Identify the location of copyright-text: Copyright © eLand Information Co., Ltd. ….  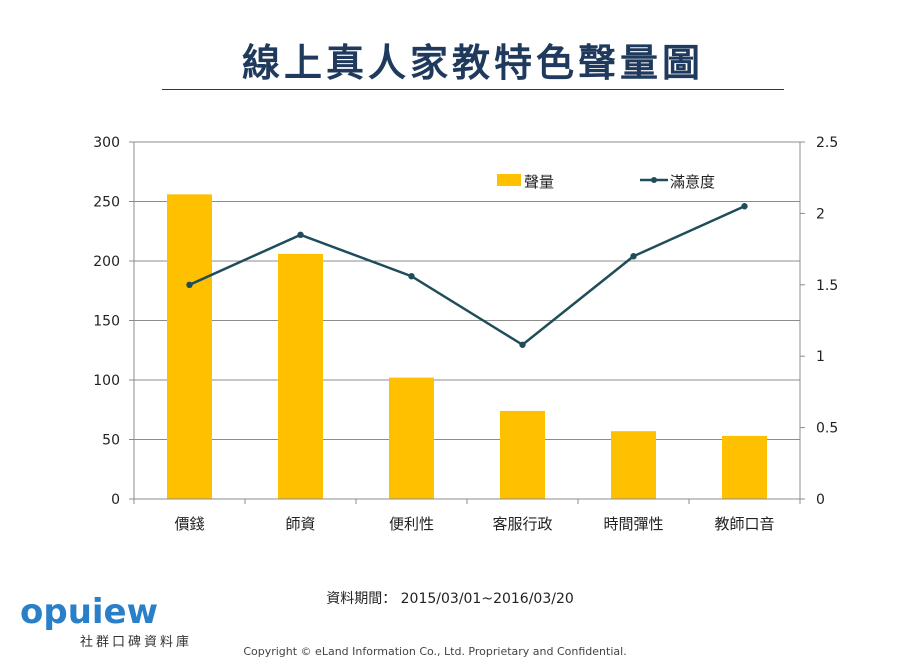
(435, 651).